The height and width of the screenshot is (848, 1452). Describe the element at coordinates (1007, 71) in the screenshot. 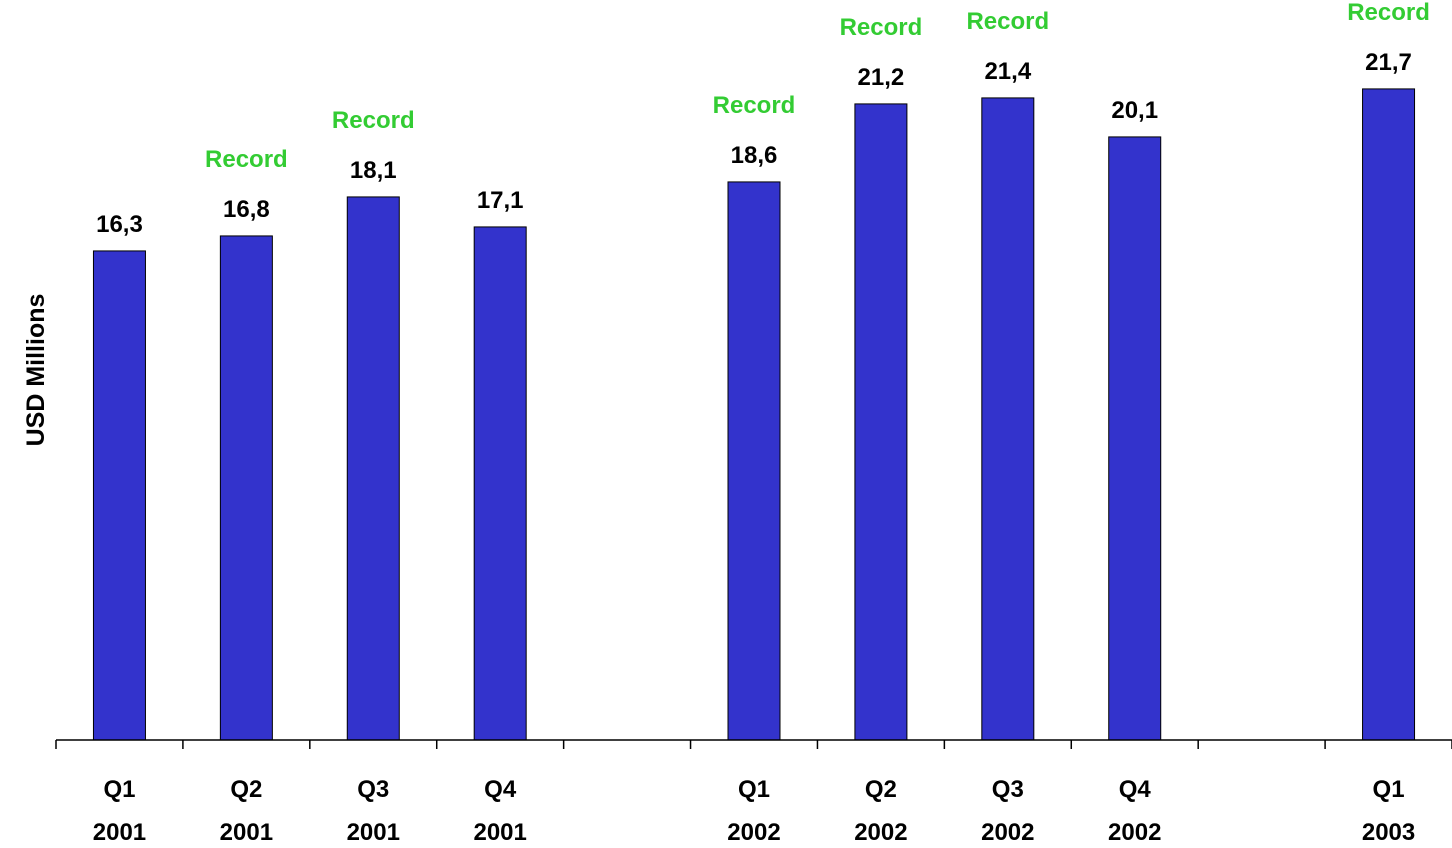

I see `value-label: 21,4` at that location.